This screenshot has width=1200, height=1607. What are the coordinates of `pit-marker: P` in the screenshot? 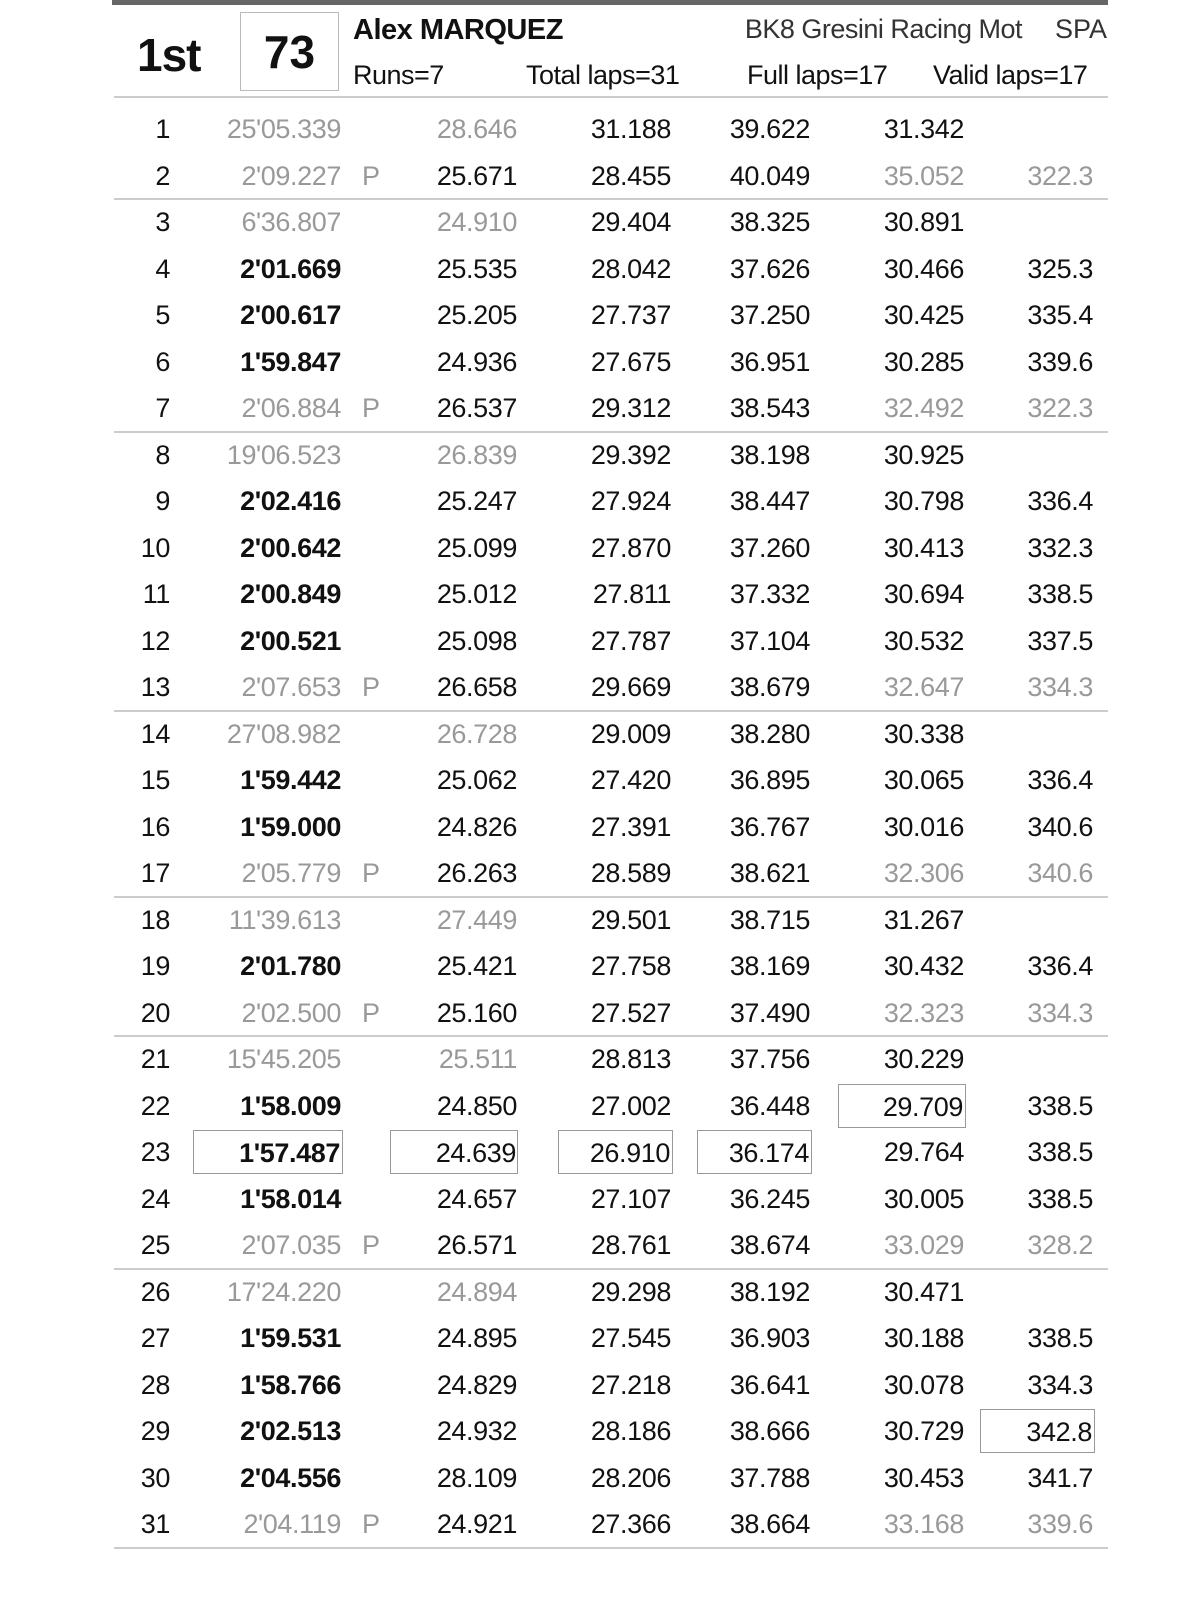 It's located at (371, 408).